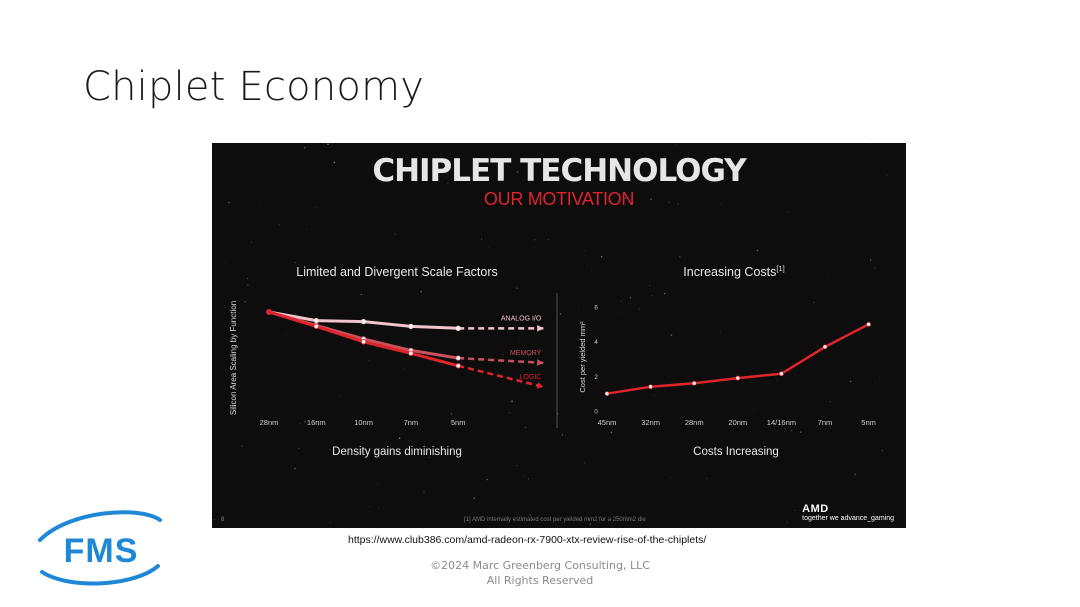 This screenshot has width=1080, height=607. Describe the element at coordinates (738, 359) in the screenshot. I see `chart2-series-line` at that location.